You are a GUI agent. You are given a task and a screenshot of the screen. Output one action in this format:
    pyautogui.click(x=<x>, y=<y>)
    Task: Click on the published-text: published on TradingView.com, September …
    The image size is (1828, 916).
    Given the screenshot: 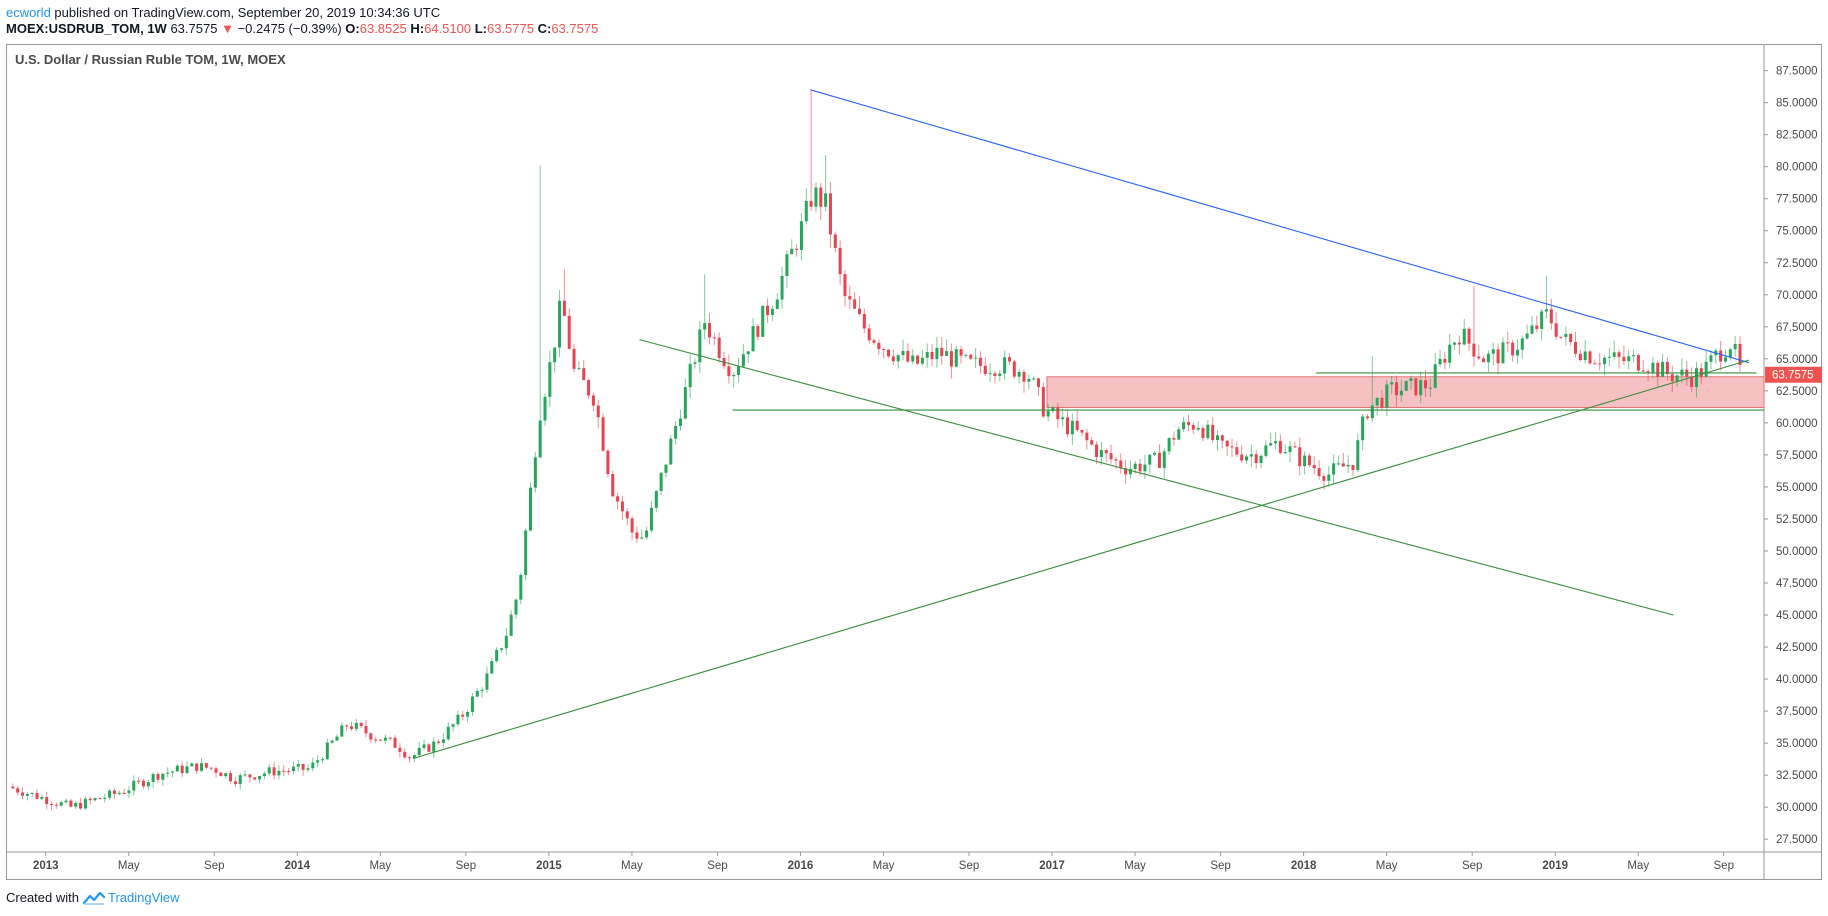 What is the action you would take?
    pyautogui.click(x=247, y=12)
    